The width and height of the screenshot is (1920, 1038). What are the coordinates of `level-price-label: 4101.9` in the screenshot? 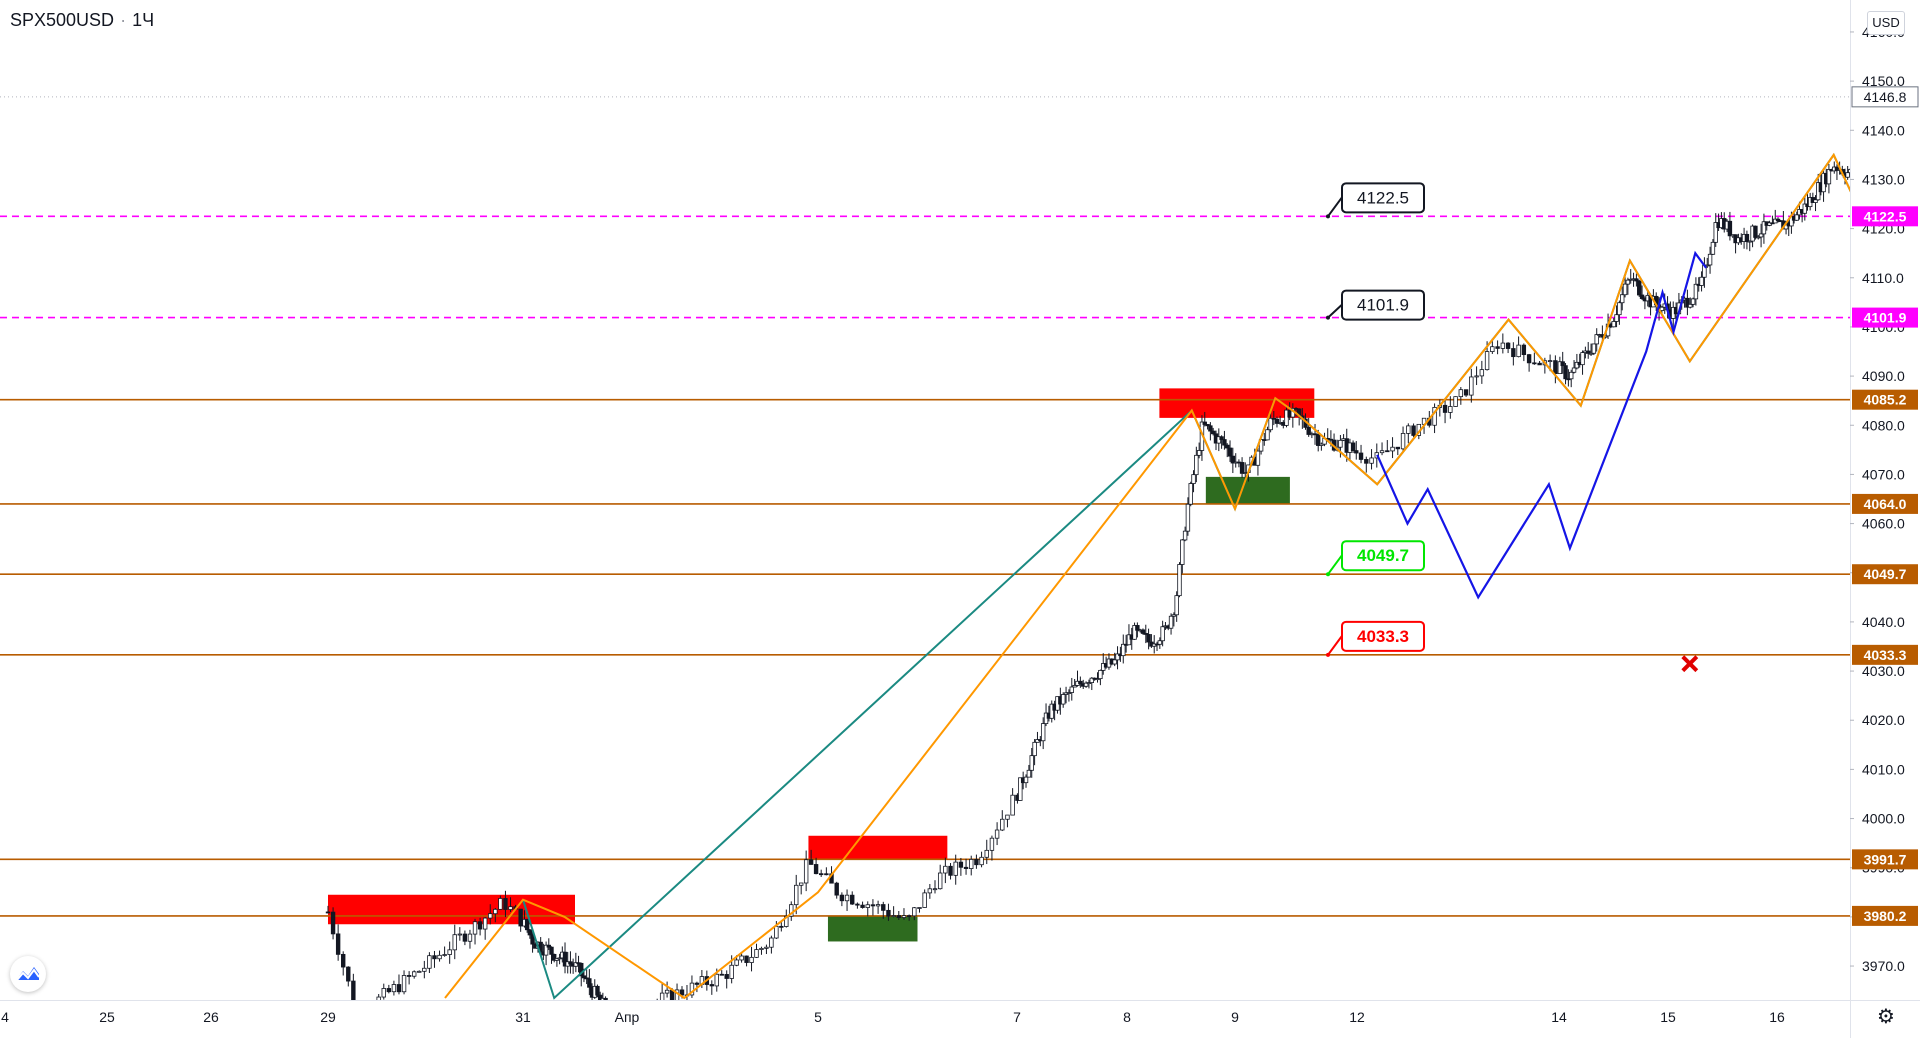 It's located at (1885, 318).